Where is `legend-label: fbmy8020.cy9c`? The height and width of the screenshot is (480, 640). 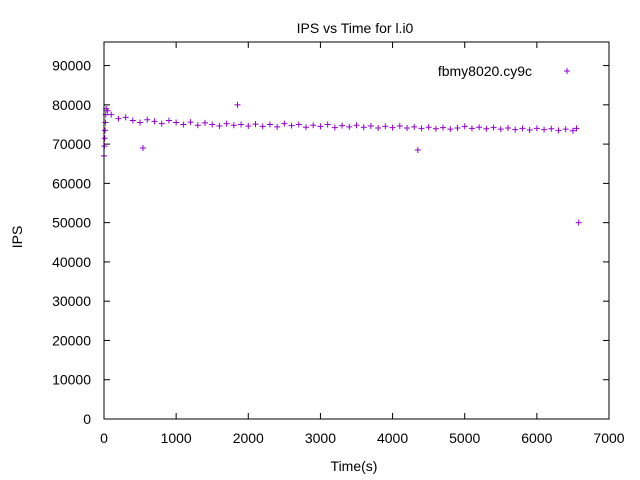 legend-label: fbmy8020.cy9c is located at coordinates (485, 71).